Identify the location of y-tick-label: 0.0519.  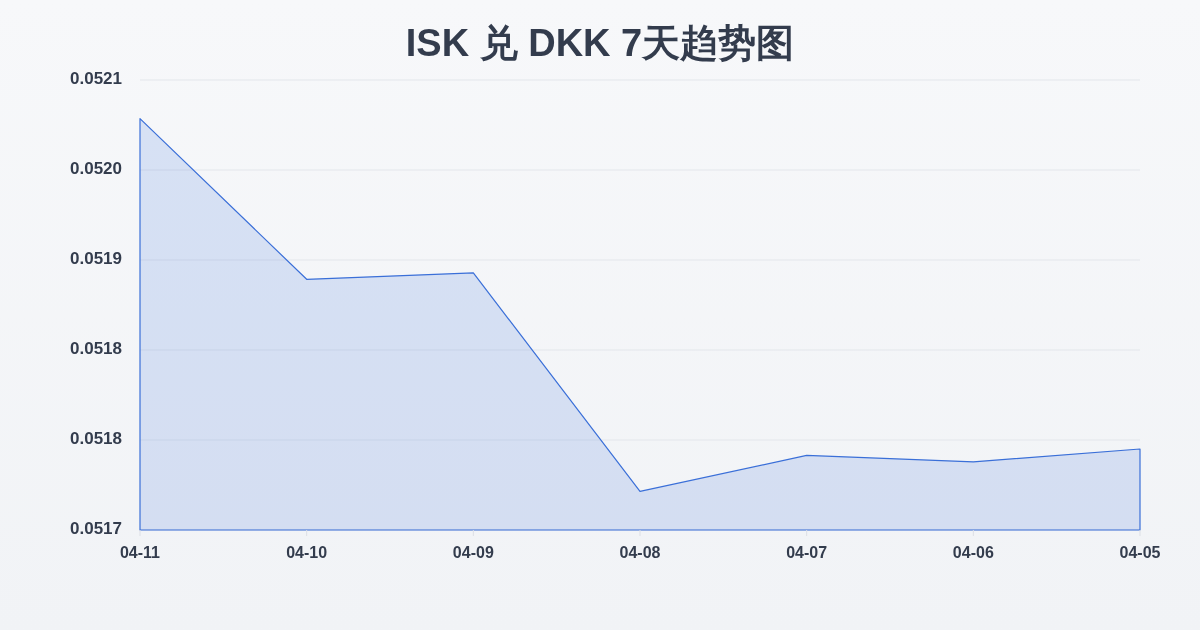
(96, 259).